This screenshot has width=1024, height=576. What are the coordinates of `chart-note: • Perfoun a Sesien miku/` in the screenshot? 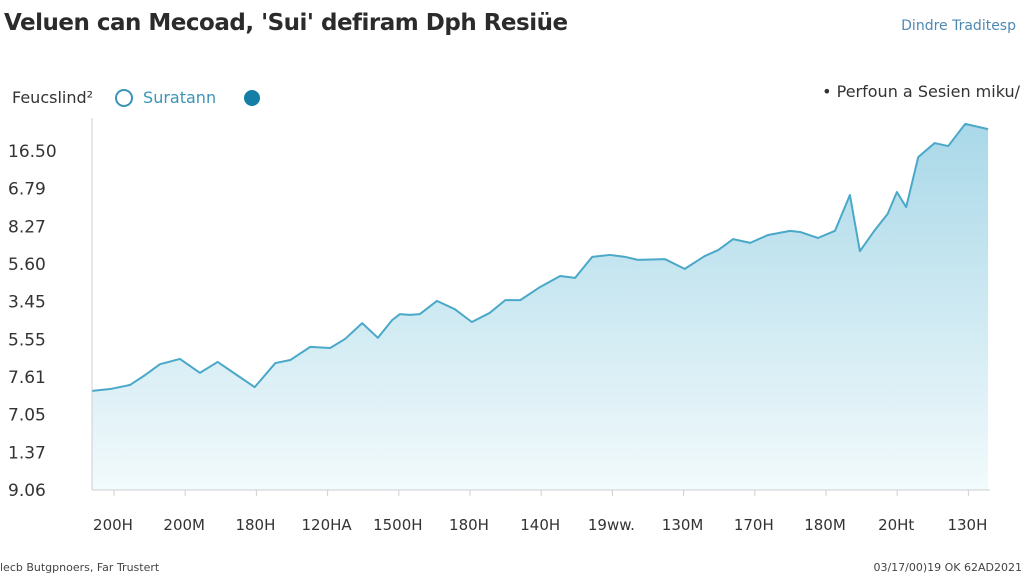 It's located at (921, 91).